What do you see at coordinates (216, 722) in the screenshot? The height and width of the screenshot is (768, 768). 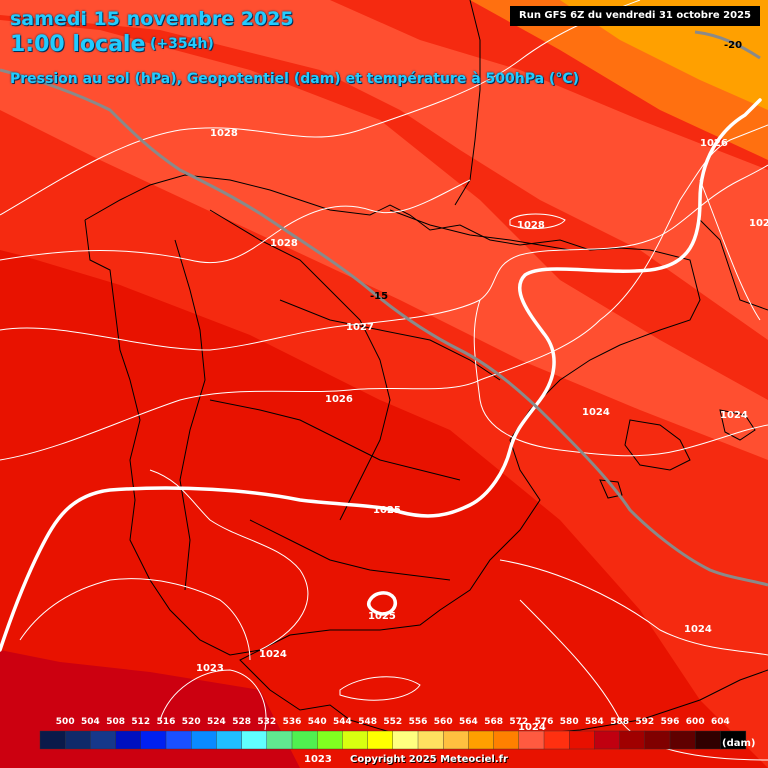 I see `legend-value: 524` at bounding box center [216, 722].